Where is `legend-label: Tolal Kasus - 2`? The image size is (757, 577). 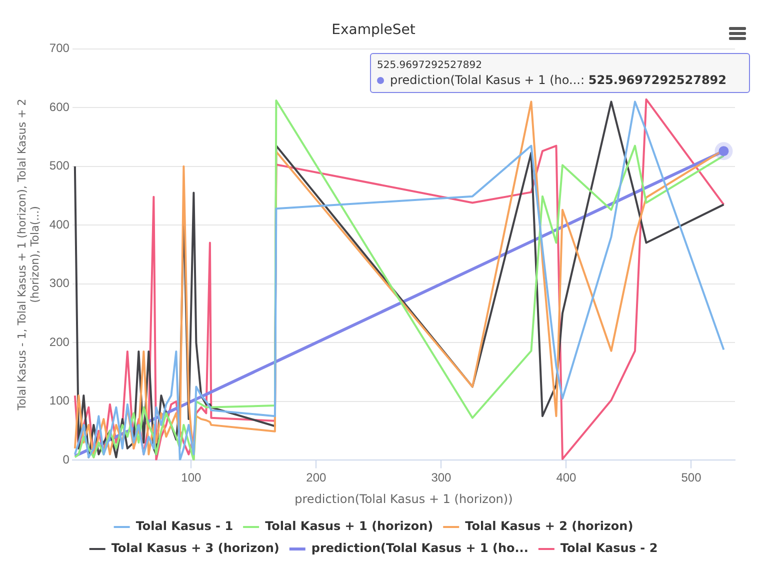
legend-label: Tolal Kasus - 2 is located at coordinates (609, 548).